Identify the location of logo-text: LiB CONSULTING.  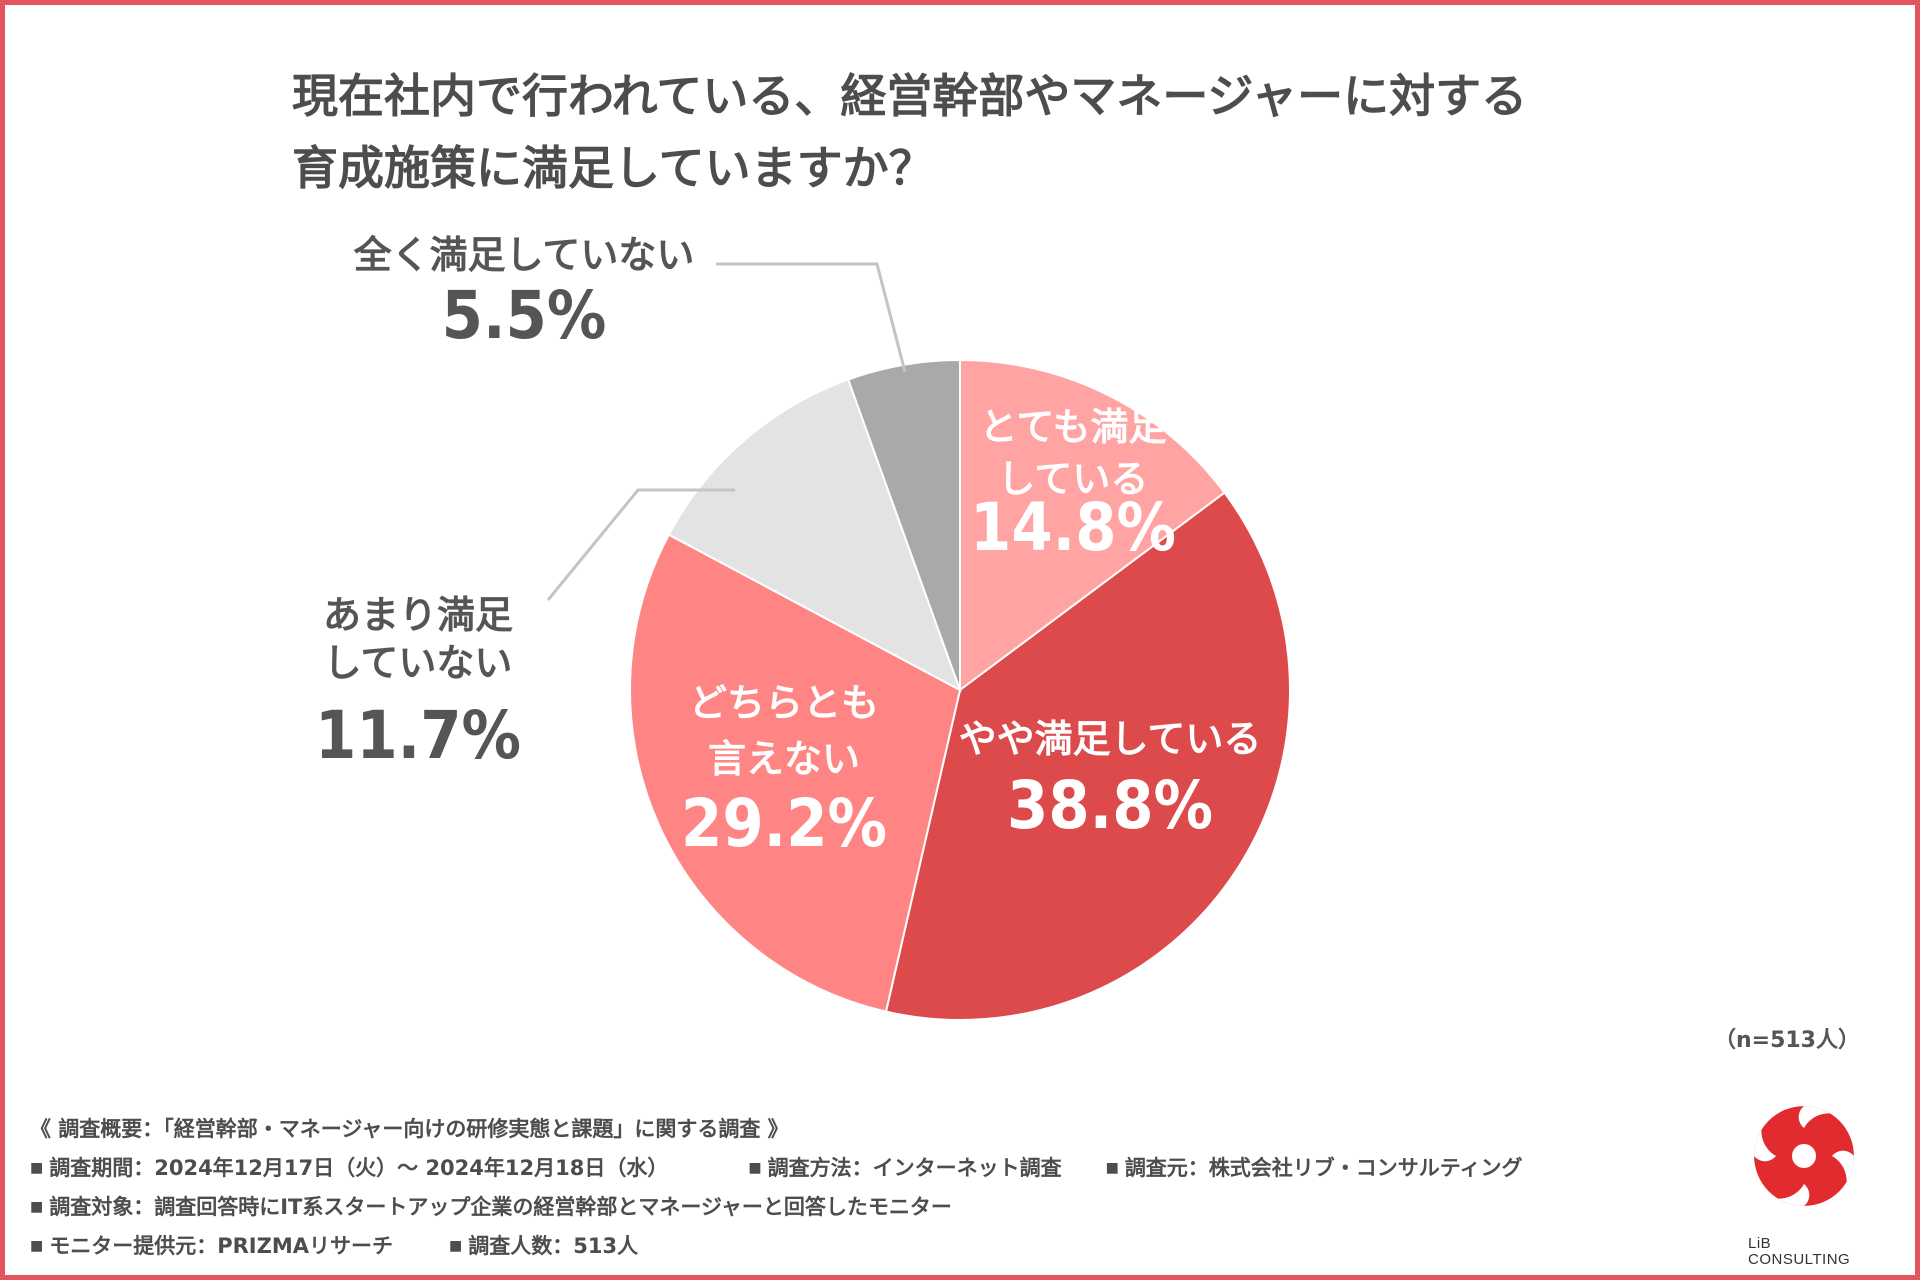
(1808, 1252).